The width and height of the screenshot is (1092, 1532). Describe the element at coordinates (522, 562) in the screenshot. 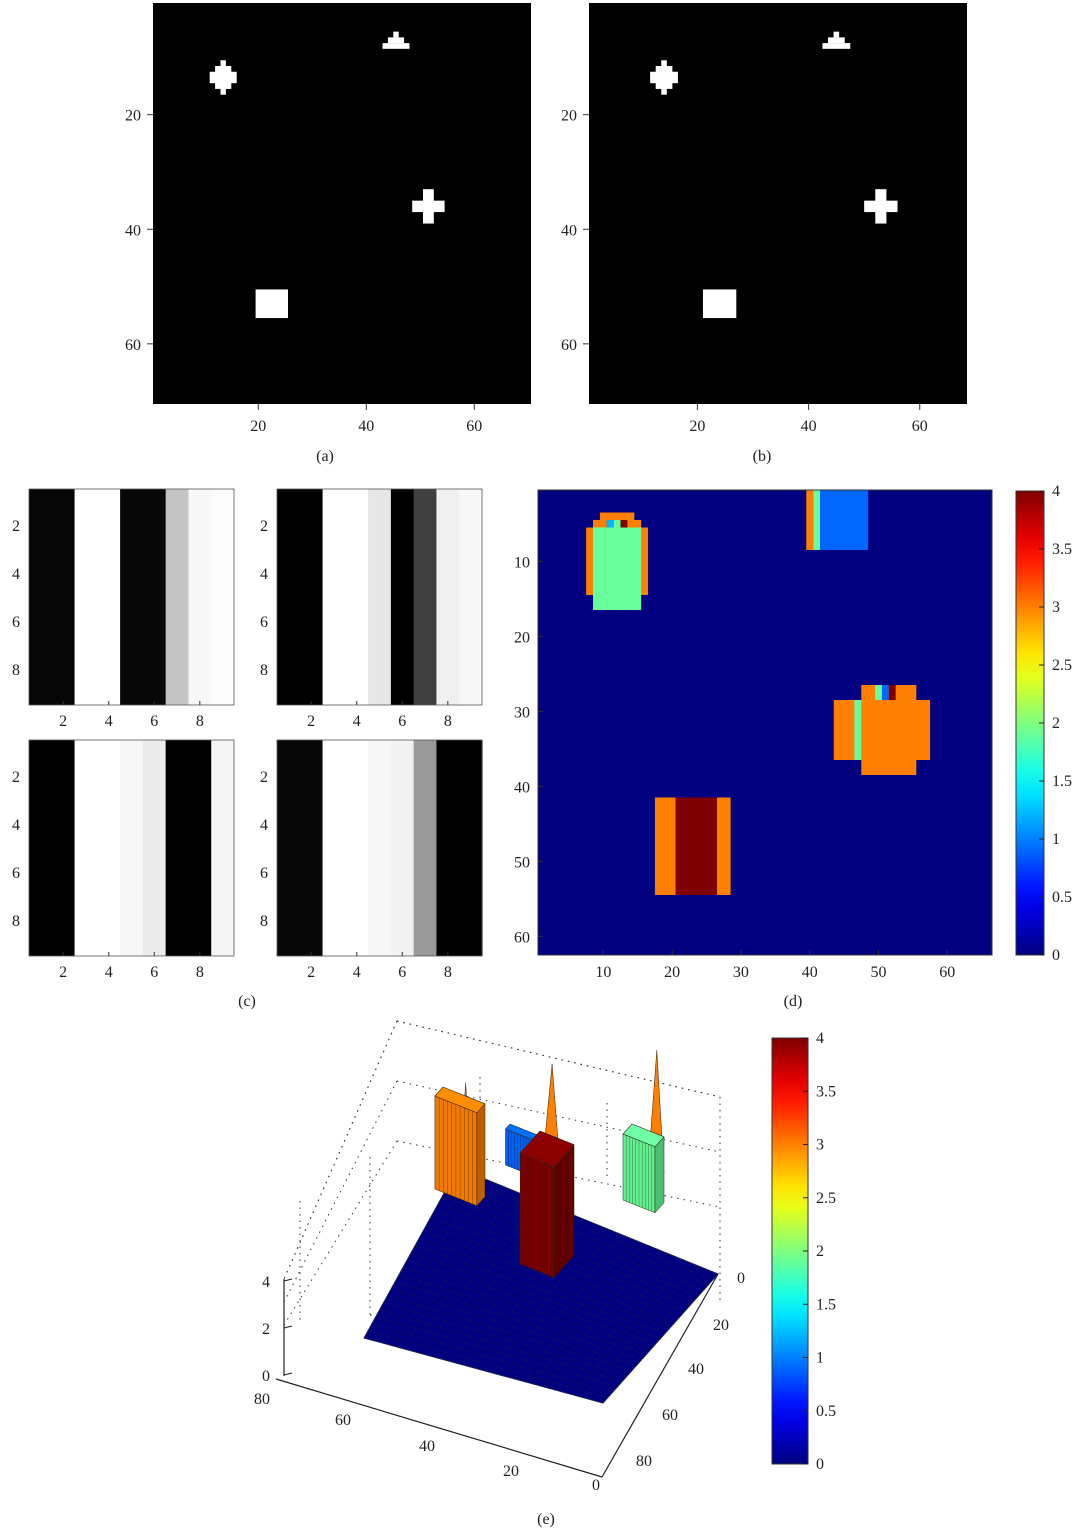

I see `y-tick-label: 10` at that location.